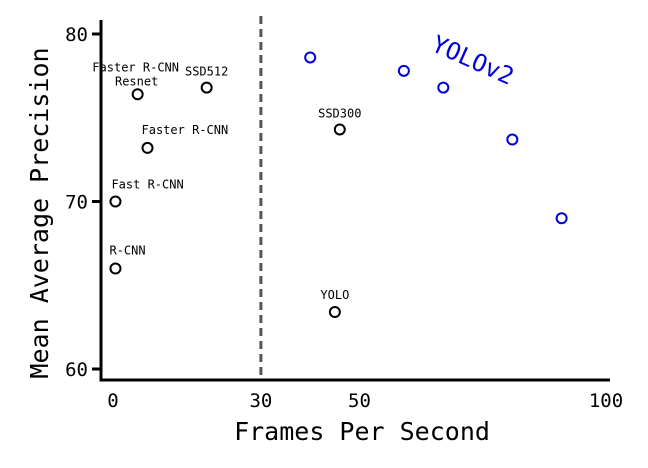 The height and width of the screenshot is (468, 648). I want to click on point-label: Resnet, so click(136, 81).